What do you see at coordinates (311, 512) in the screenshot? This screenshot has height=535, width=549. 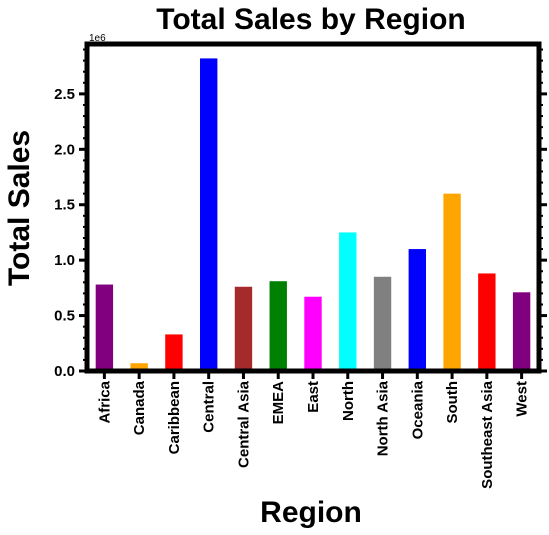 I see `x-axis-label: Region` at bounding box center [311, 512].